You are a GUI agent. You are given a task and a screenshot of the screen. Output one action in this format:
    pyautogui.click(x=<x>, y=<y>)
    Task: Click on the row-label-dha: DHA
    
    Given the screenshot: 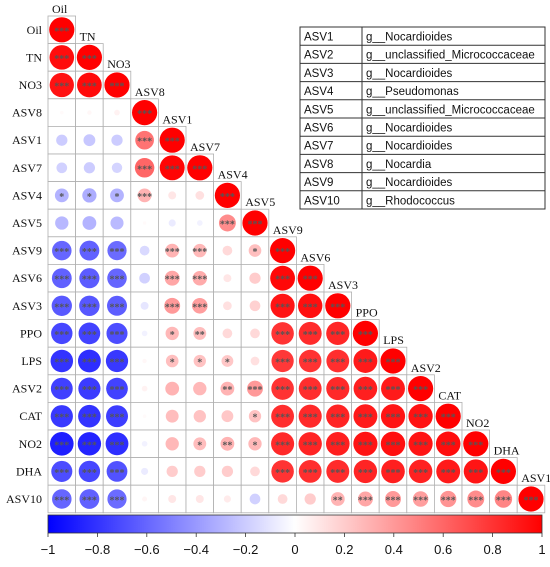 What is the action you would take?
    pyautogui.click(x=29, y=471)
    